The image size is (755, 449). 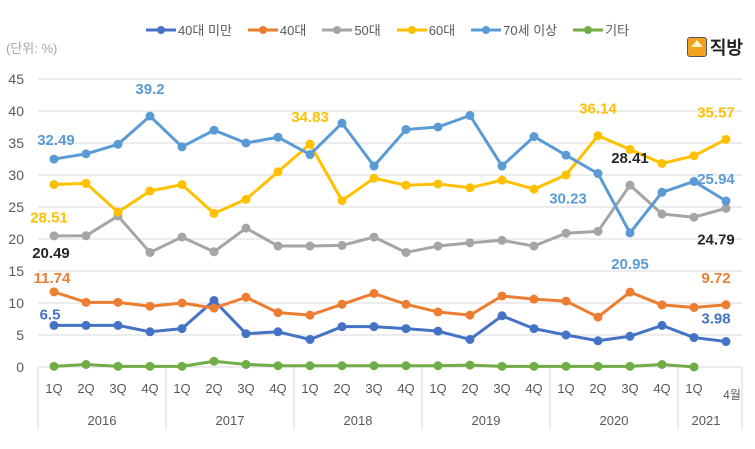 What do you see at coordinates (16, 239) in the screenshot?
I see `y-tick-label: 20` at bounding box center [16, 239].